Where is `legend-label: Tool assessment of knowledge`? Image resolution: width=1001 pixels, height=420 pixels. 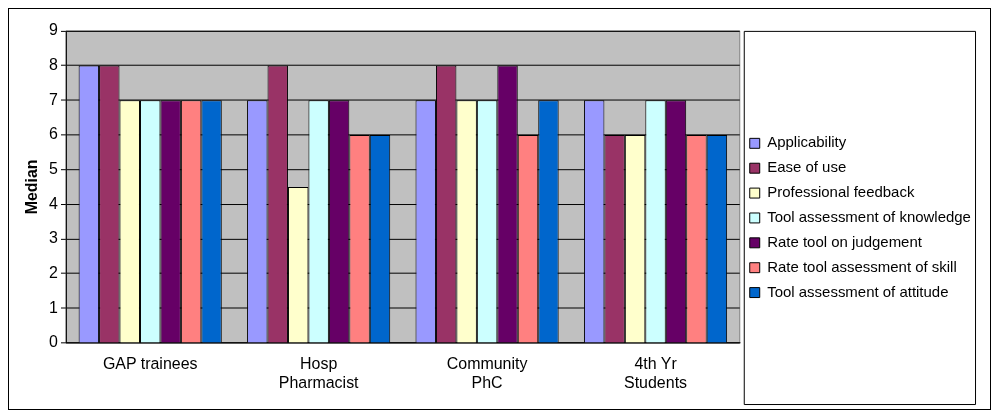 legend-label: Tool assessment of knowledge is located at coordinates (869, 217).